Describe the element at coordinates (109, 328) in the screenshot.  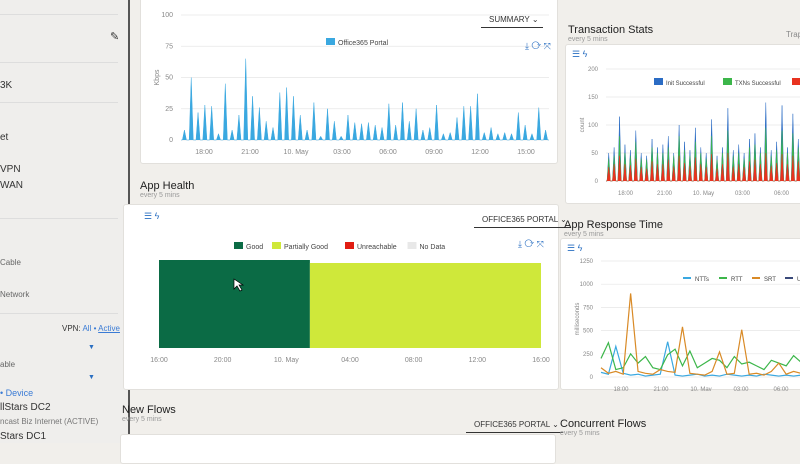
I see `vpn-active-link: Active` at that location.